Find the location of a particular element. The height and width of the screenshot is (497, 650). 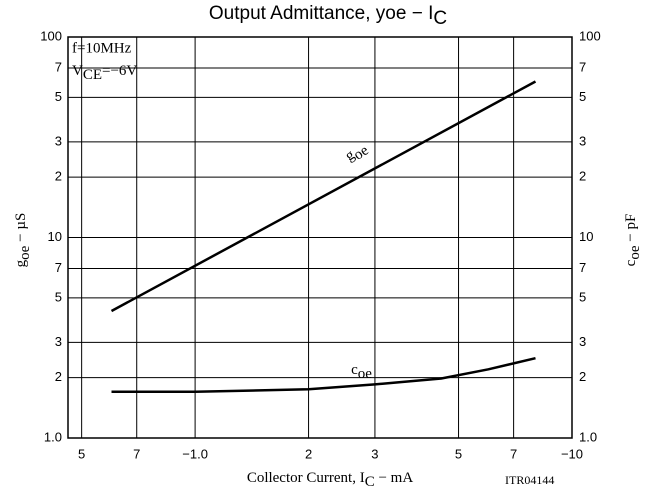

x-tick-label: 2 is located at coordinates (308, 453).